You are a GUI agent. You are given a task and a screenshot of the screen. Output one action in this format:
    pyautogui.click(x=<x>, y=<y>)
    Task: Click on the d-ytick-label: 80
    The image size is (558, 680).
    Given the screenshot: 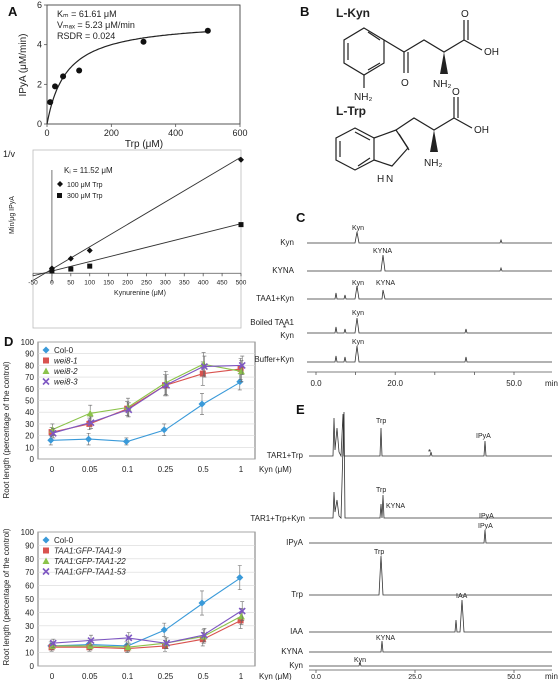 What is the action you would take?
    pyautogui.click(x=29, y=365)
    